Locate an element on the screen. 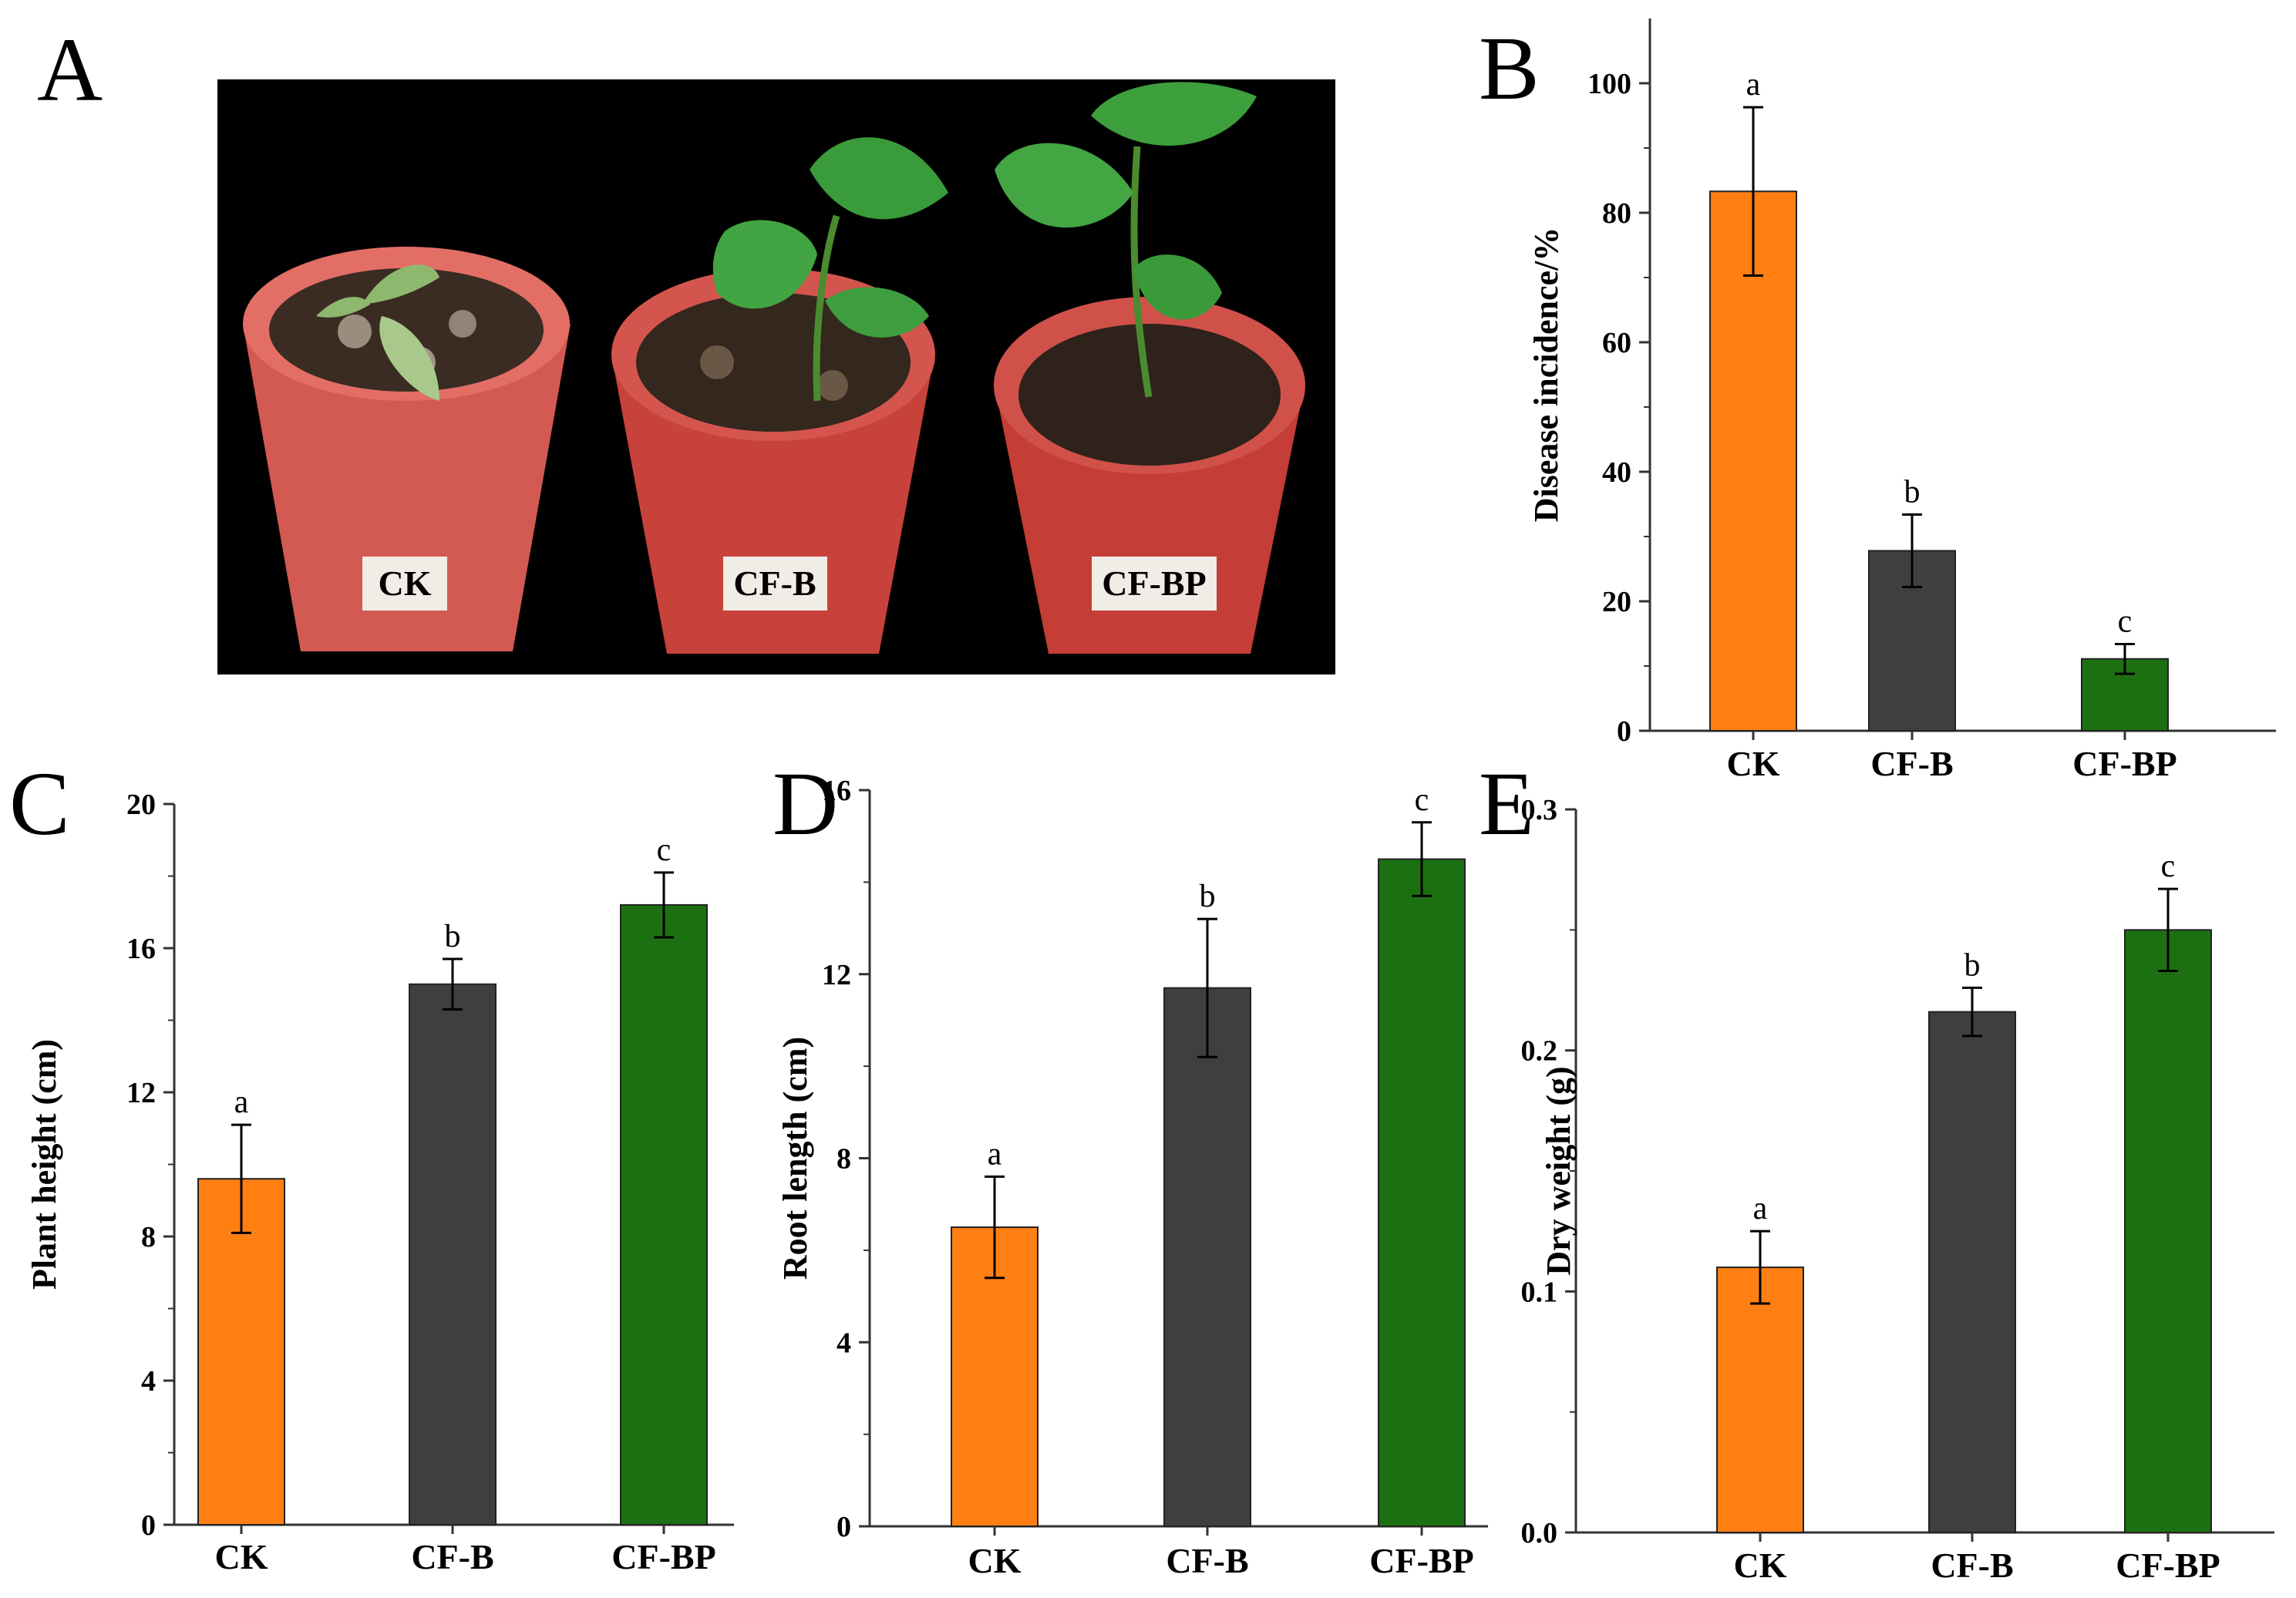  y-tick-label: 100 is located at coordinates (1609, 84).